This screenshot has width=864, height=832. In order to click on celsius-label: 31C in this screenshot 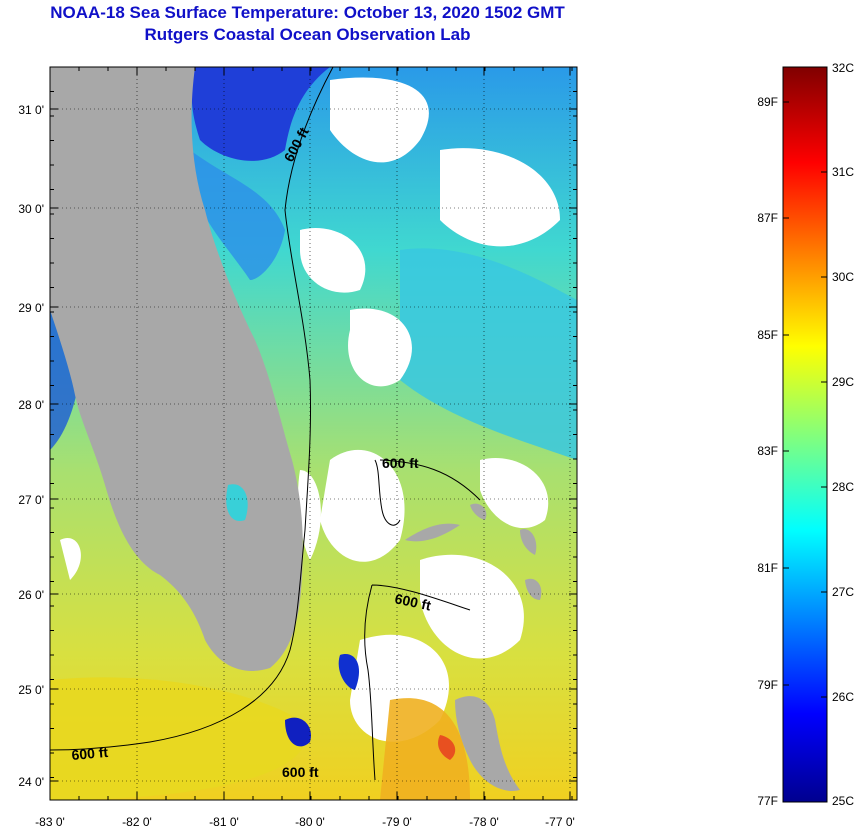, I will do `click(843, 172)`.